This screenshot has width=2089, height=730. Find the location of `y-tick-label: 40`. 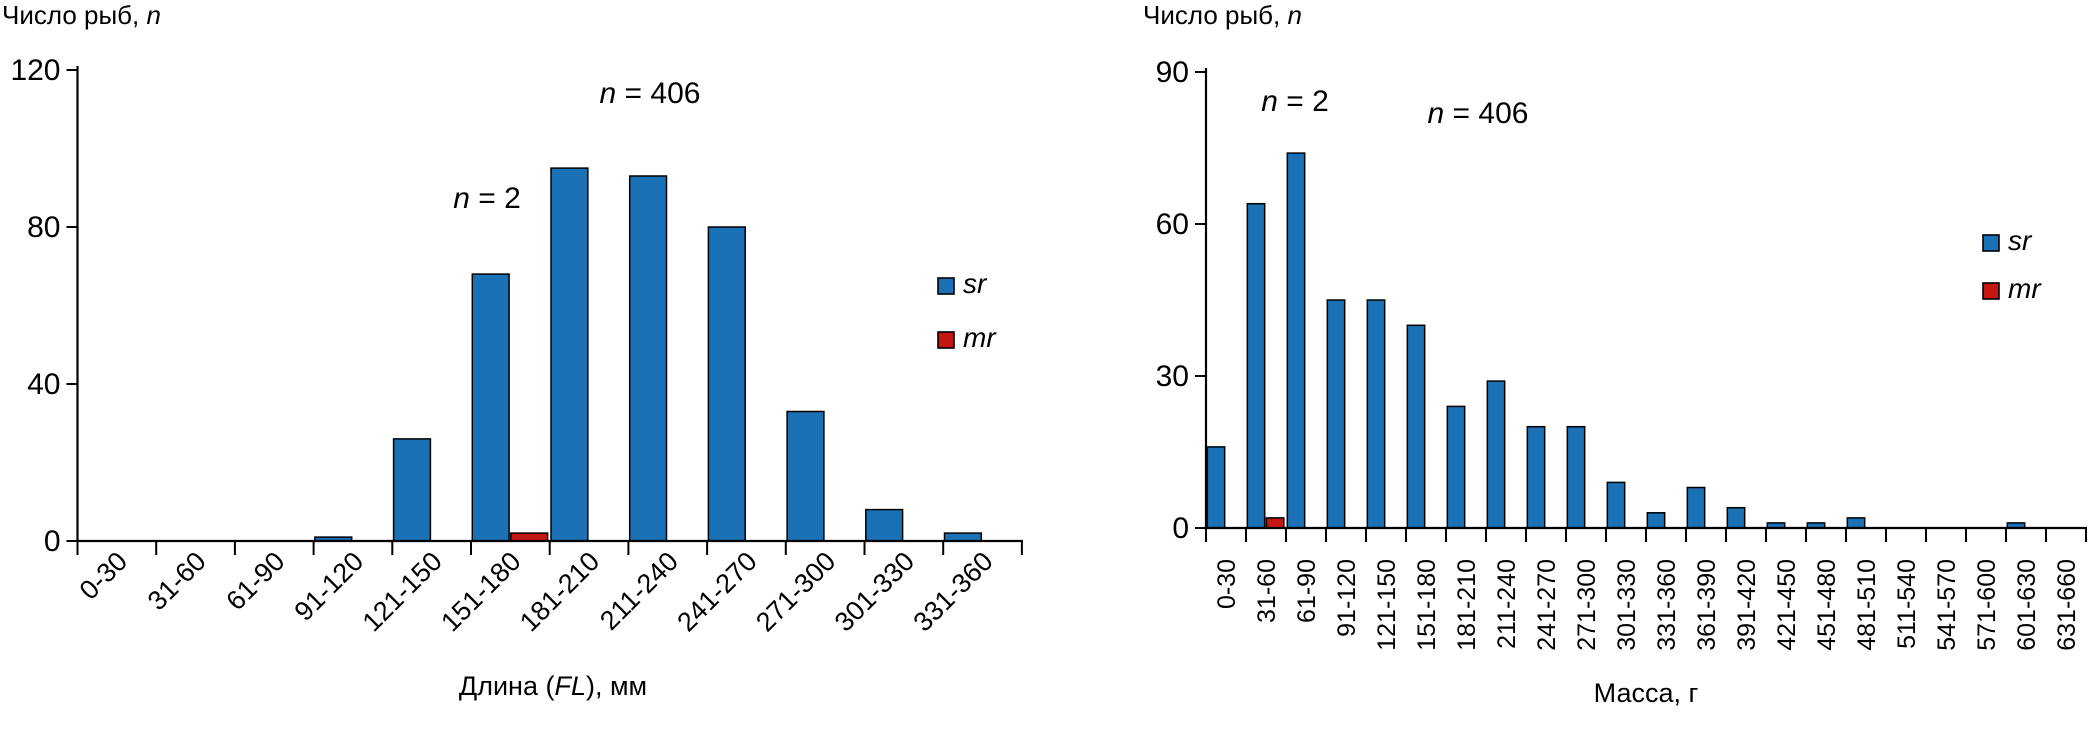

y-tick-label: 40 is located at coordinates (43, 384).